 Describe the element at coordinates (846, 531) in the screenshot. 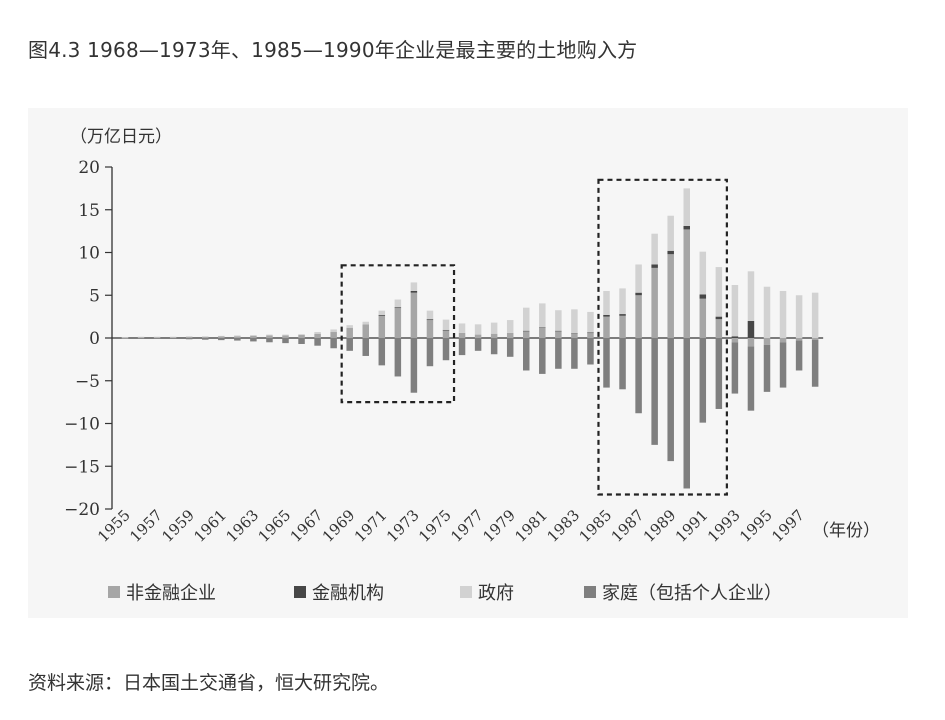

I see `x-axis-unit: （年份）` at that location.